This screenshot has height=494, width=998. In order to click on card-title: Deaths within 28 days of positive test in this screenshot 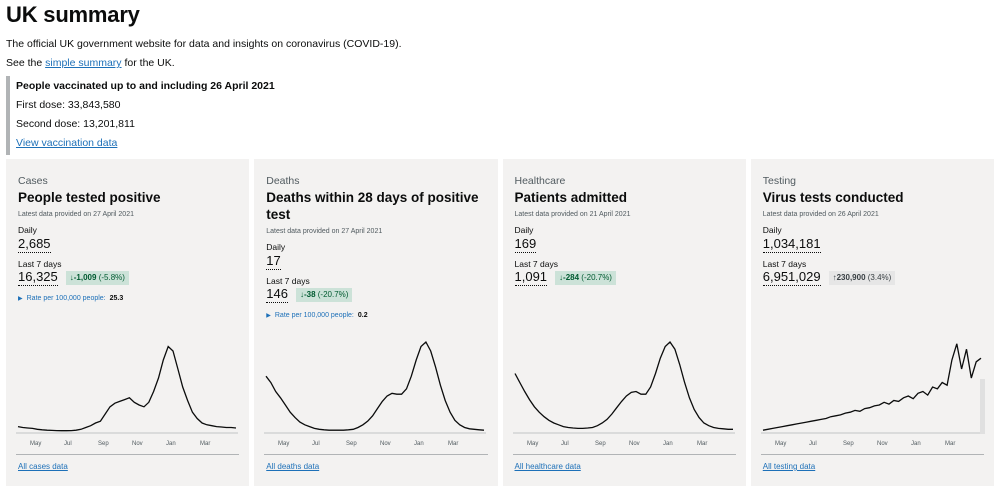, I will do `click(372, 206)`.